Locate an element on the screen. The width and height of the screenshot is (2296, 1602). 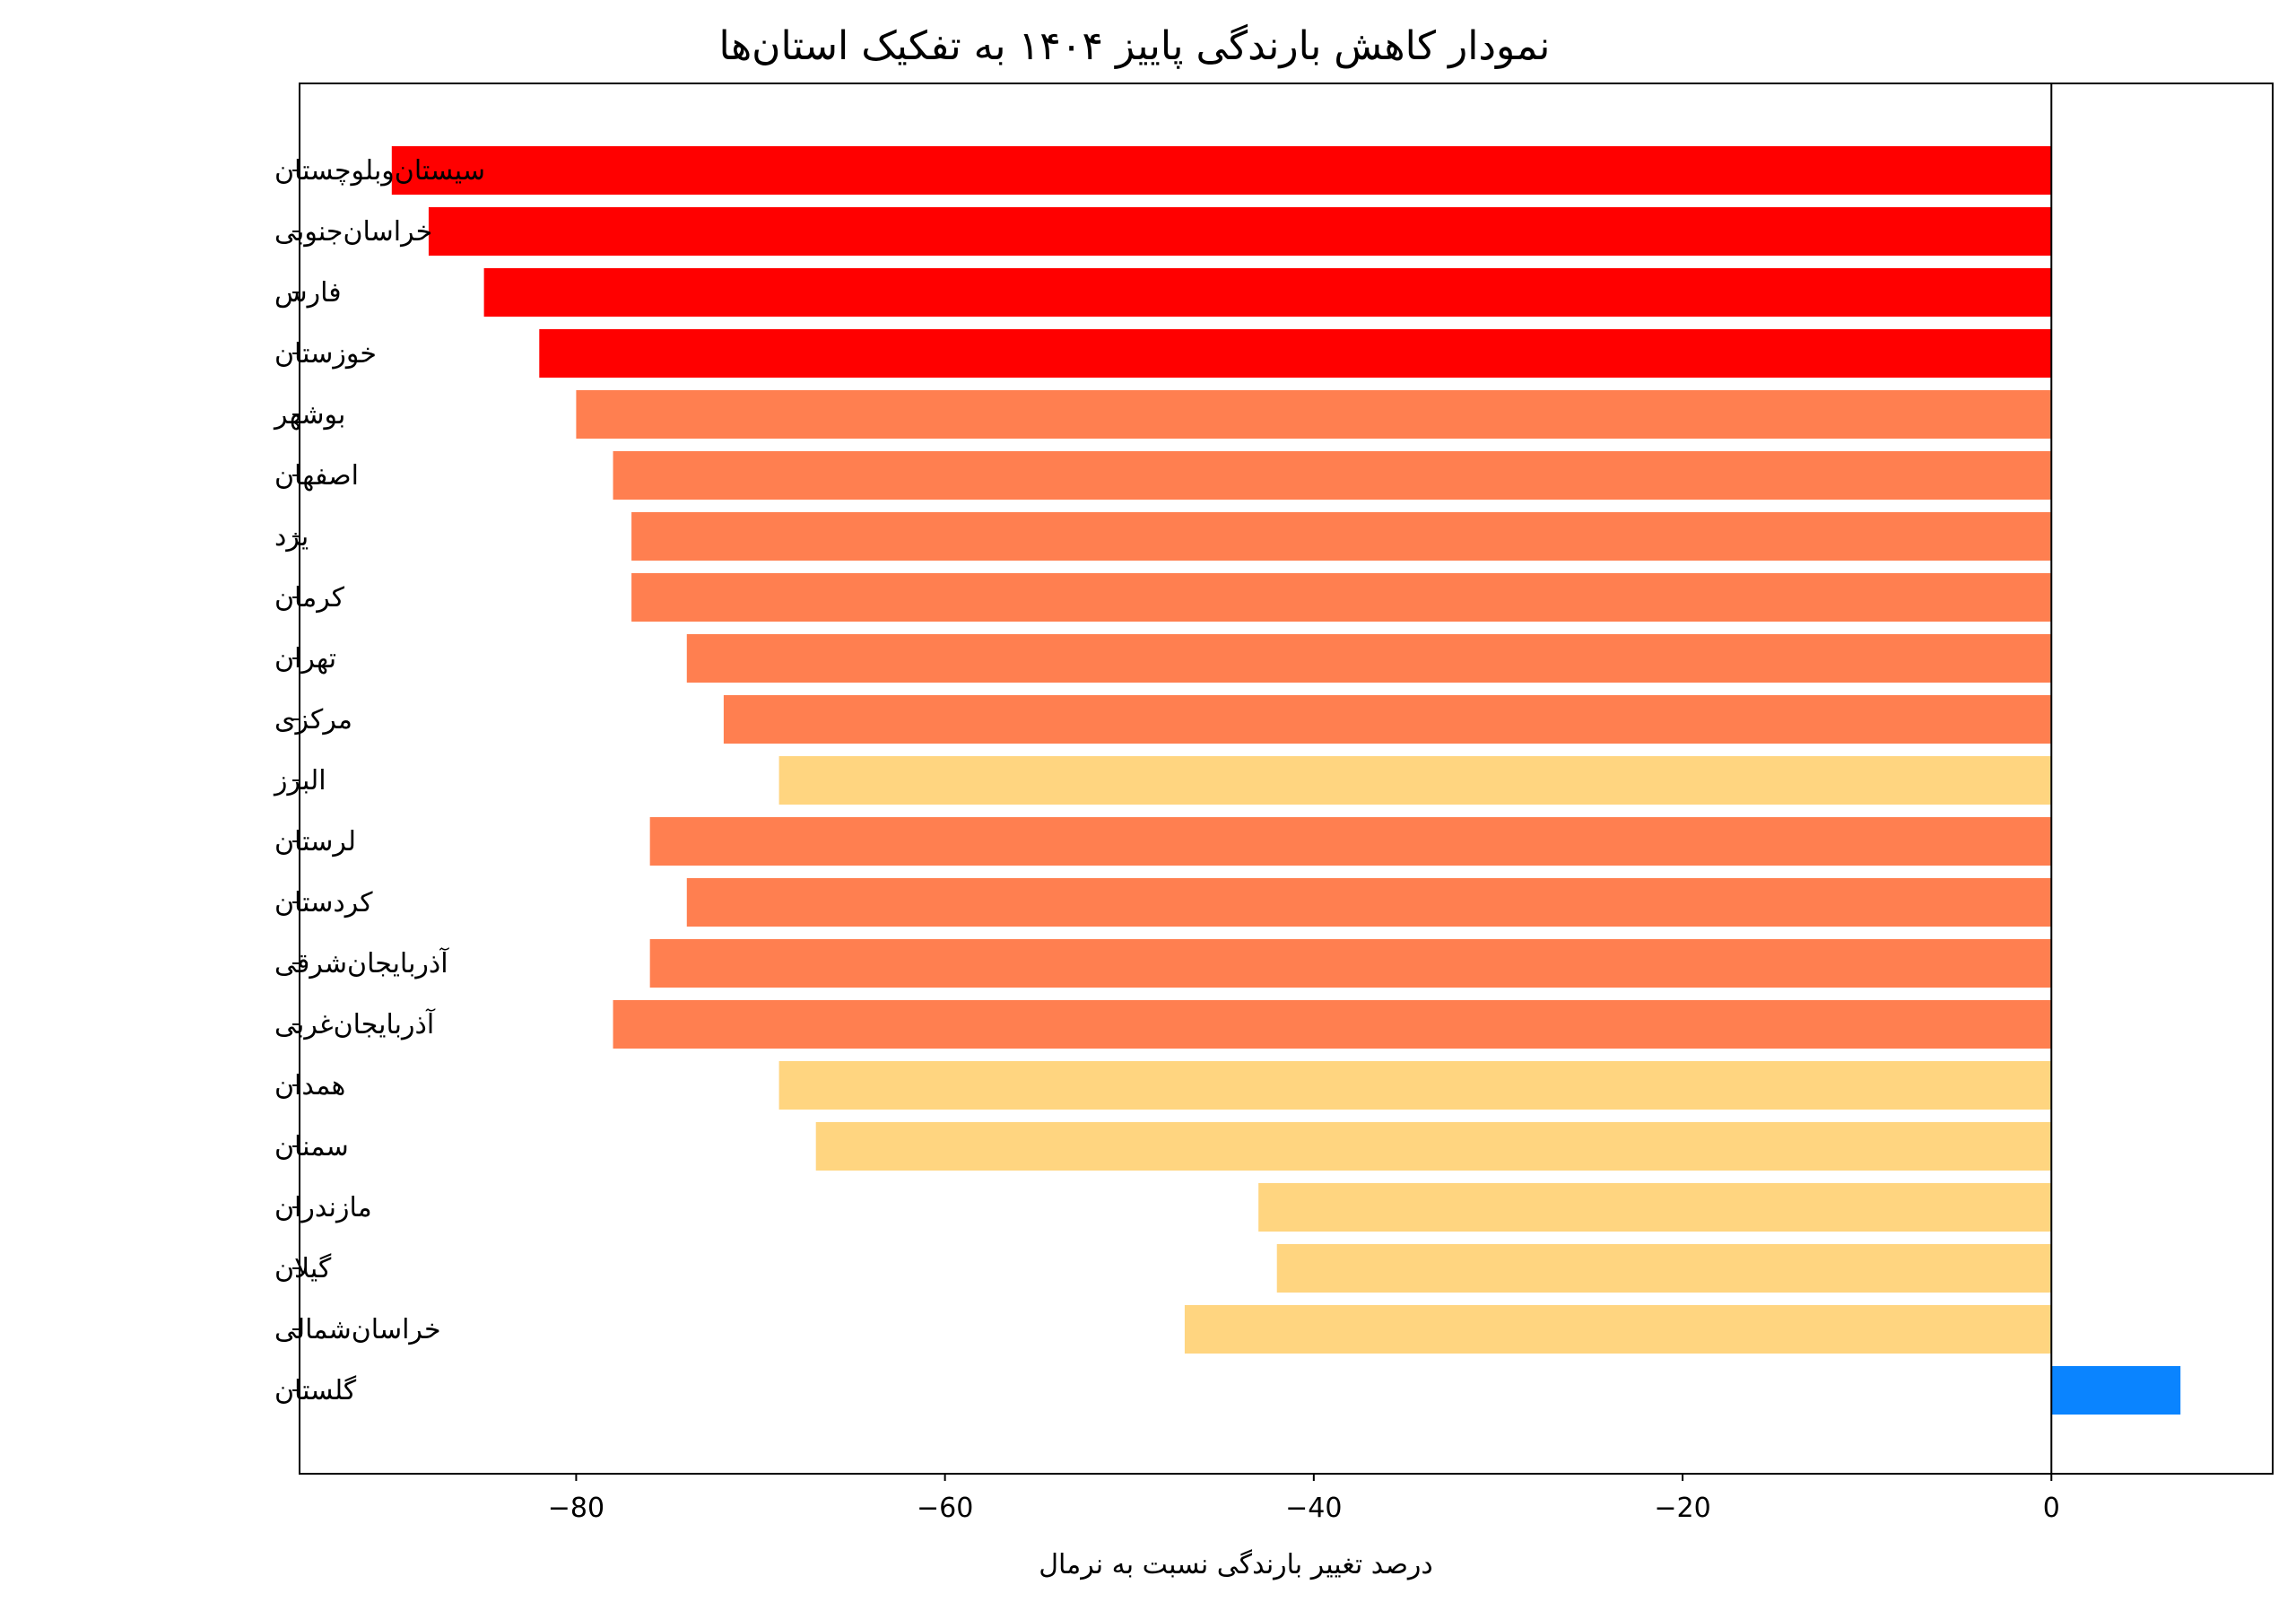
category-label: مازندران is located at coordinates (323, 1207).